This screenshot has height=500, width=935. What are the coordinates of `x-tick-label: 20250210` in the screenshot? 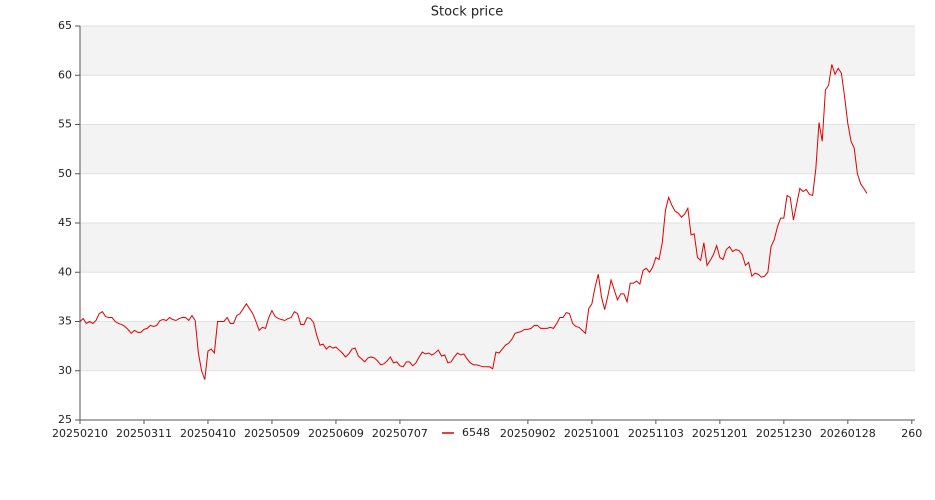 It's located at (80, 433).